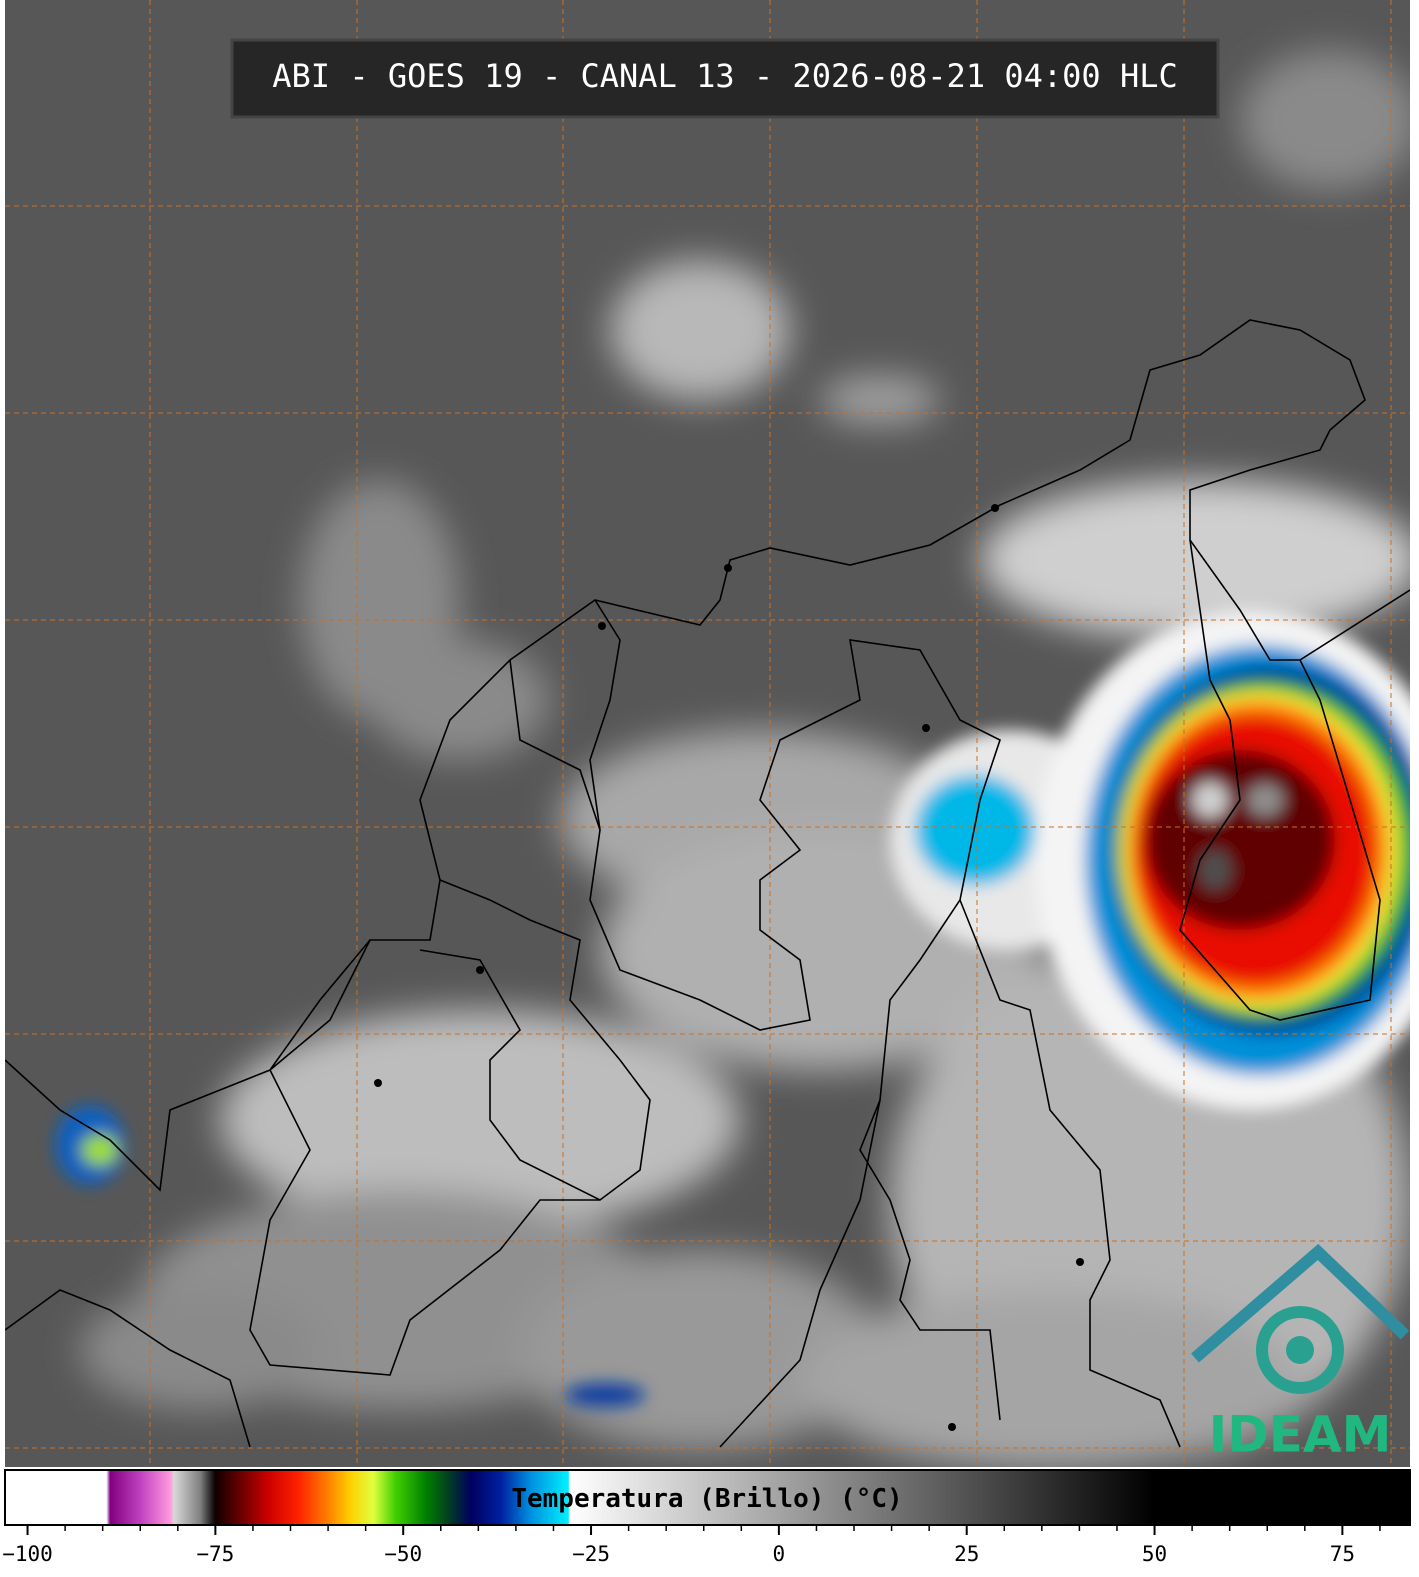 This screenshot has height=1577, width=1419. Describe the element at coordinates (966, 1554) in the screenshot. I see `tick-label: 25` at that location.